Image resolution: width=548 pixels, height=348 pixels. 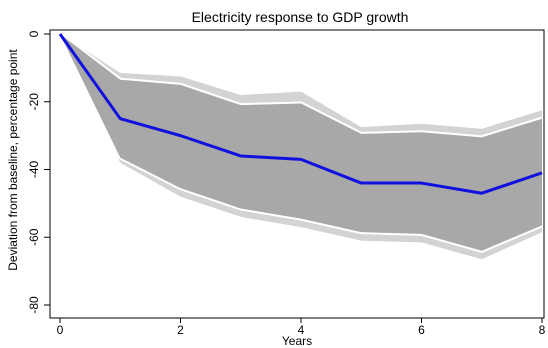 I want to click on x-axis: 0 2 4 6 8, so click(x=301, y=327).